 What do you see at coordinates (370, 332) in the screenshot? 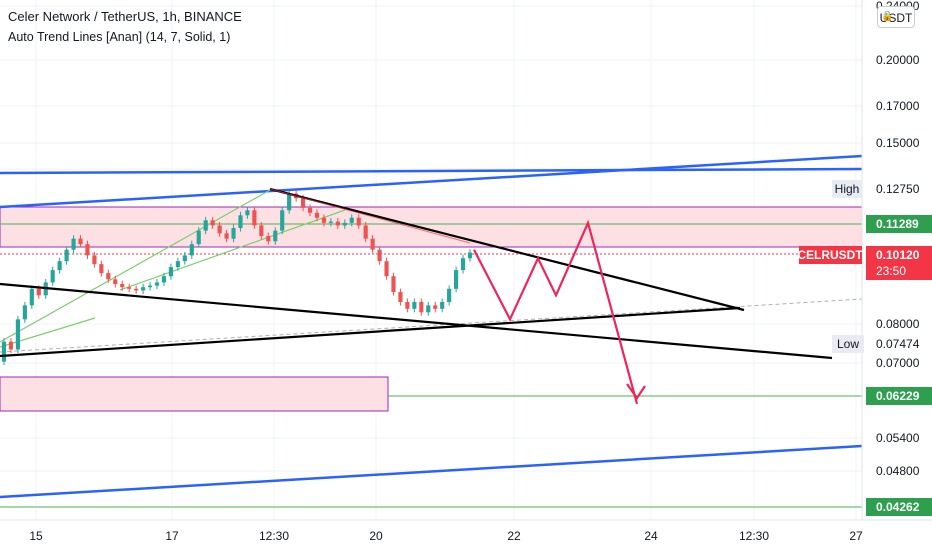
I see `black-ascending-trendline` at bounding box center [370, 332].